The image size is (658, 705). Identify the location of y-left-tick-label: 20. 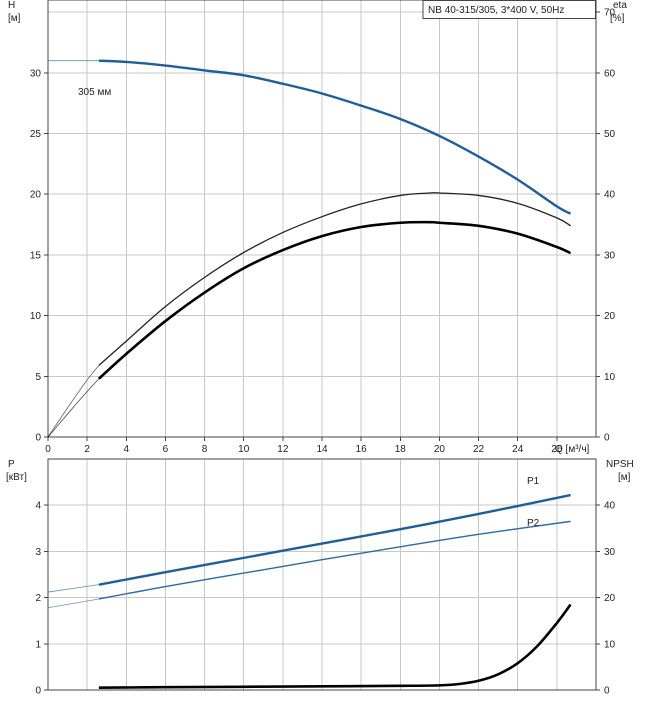
(36, 195).